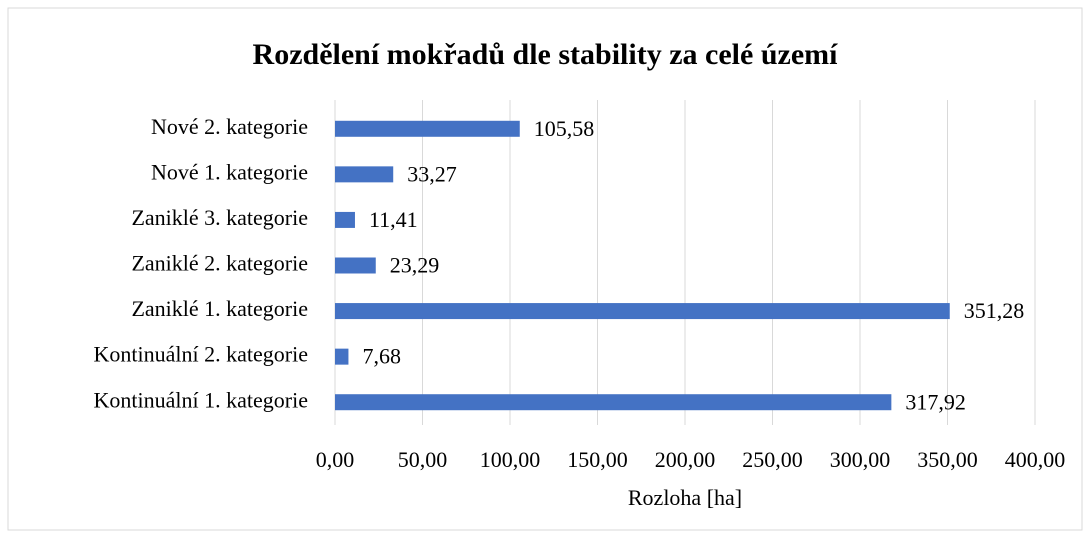 This screenshot has width=1090, height=542. I want to click on data-label: 317,92, so click(935, 401).